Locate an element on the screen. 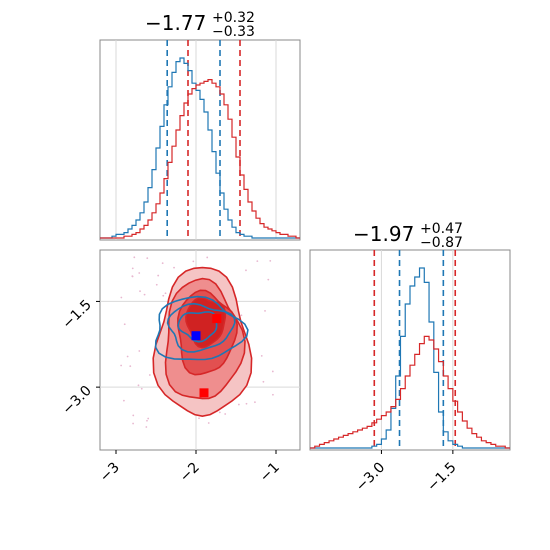 The width and height of the screenshot is (550, 550). marginal-x-frame is located at coordinates (200, 140).